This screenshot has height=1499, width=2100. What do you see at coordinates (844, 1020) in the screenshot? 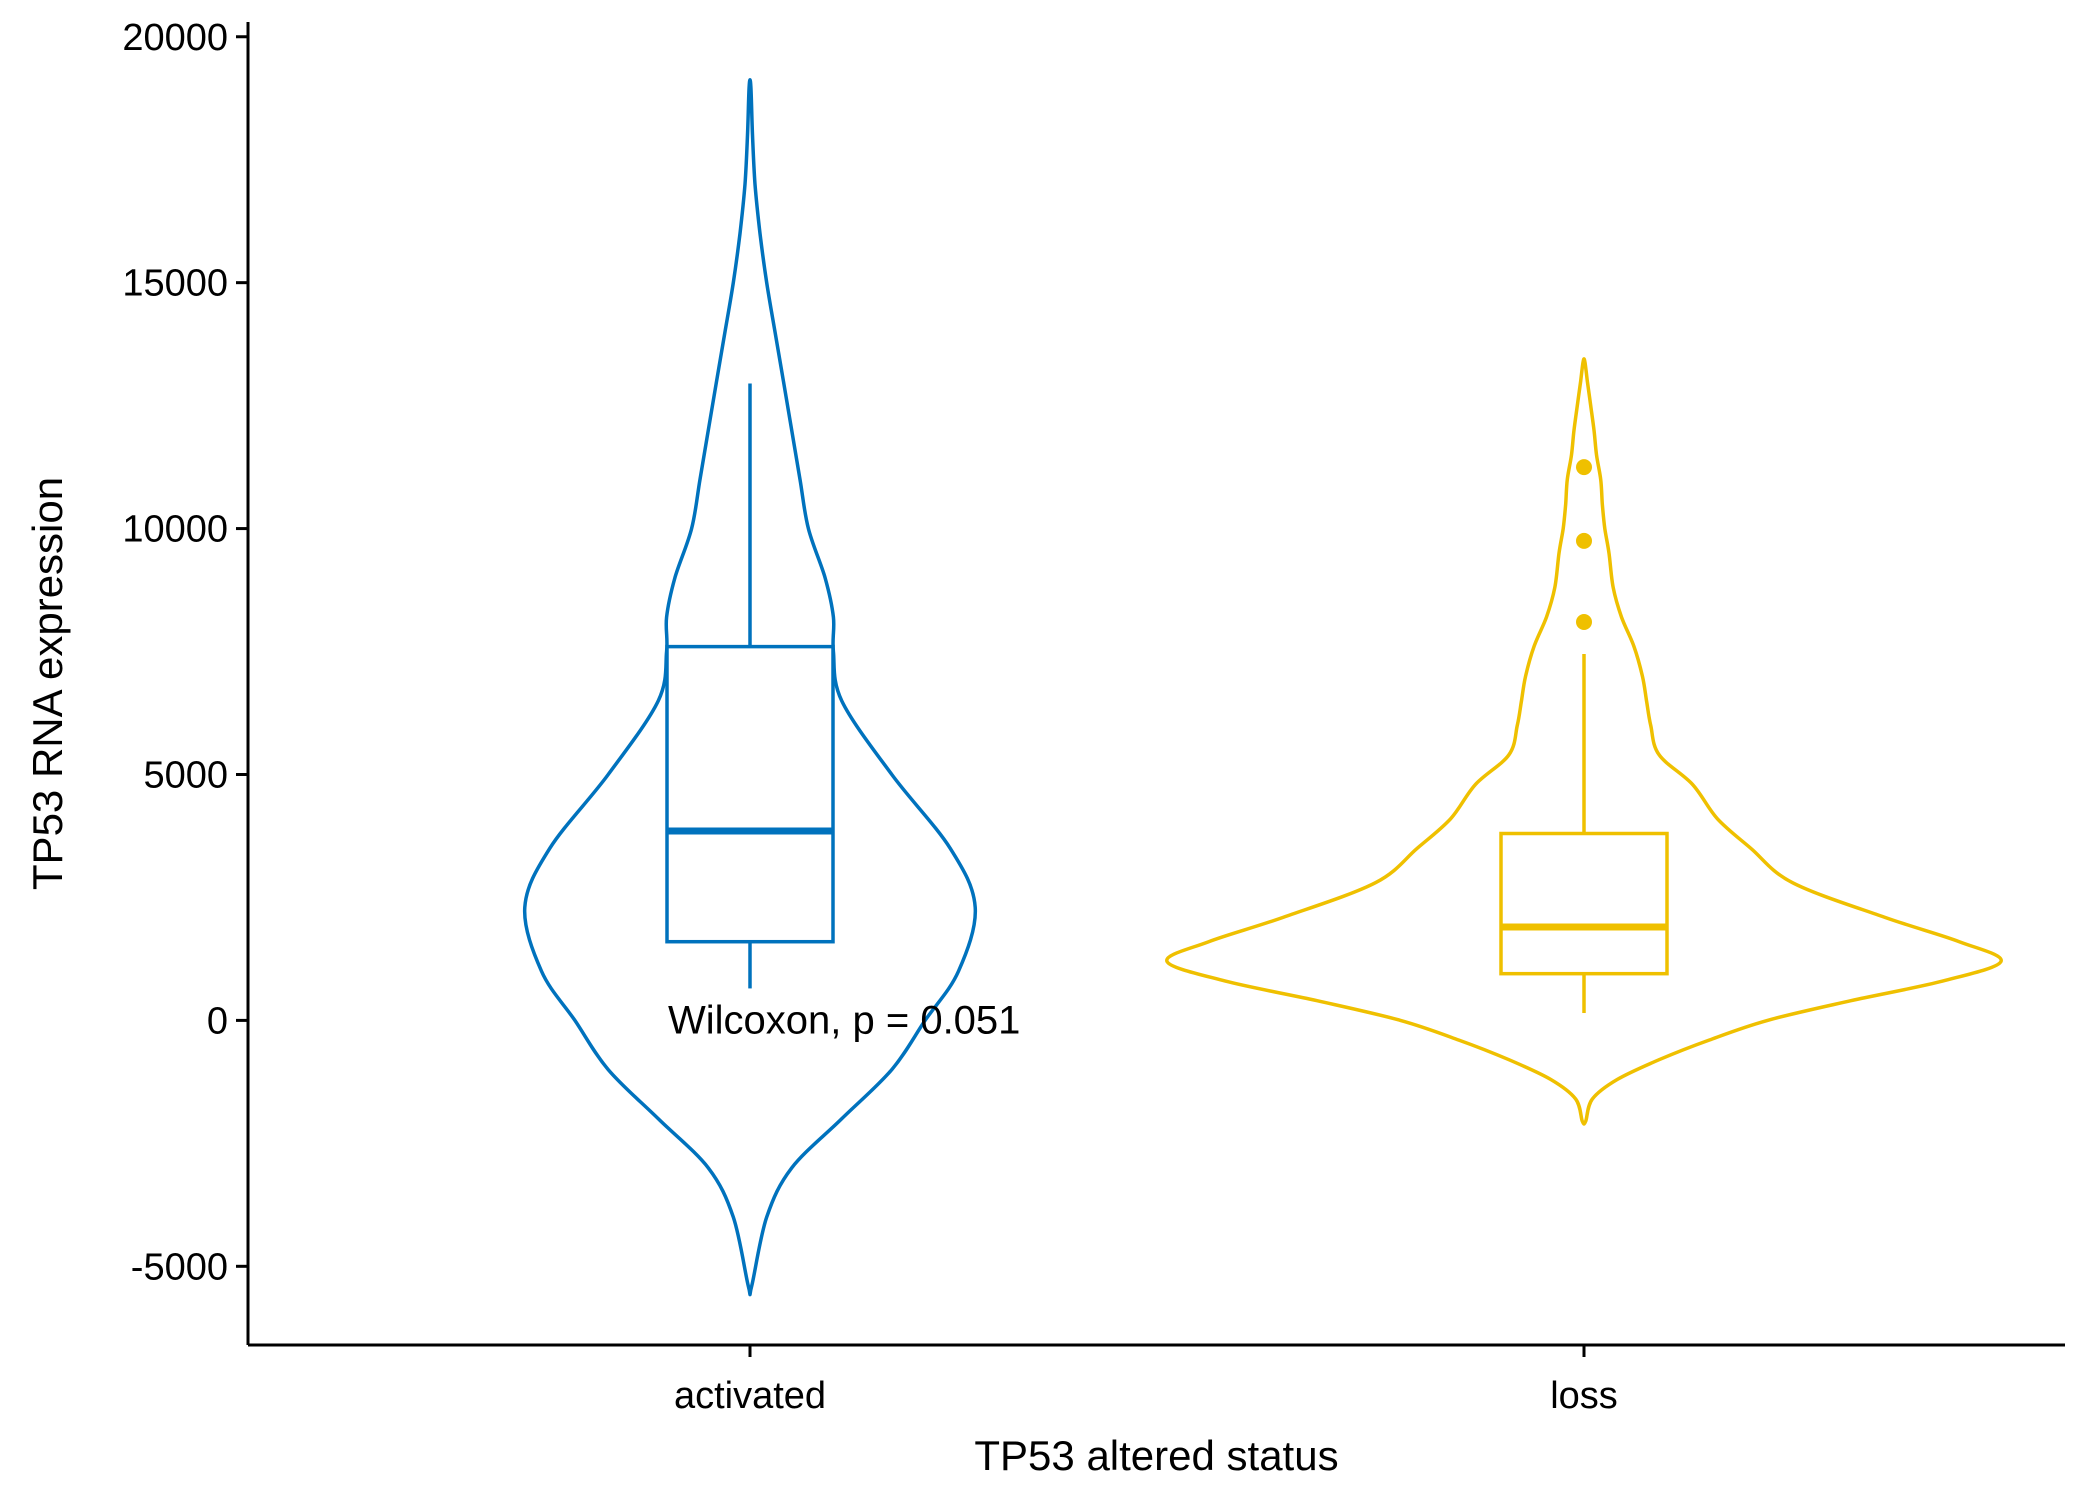
I see `wilcoxon-annotation: Wilcoxon, p = 0.051` at bounding box center [844, 1020].